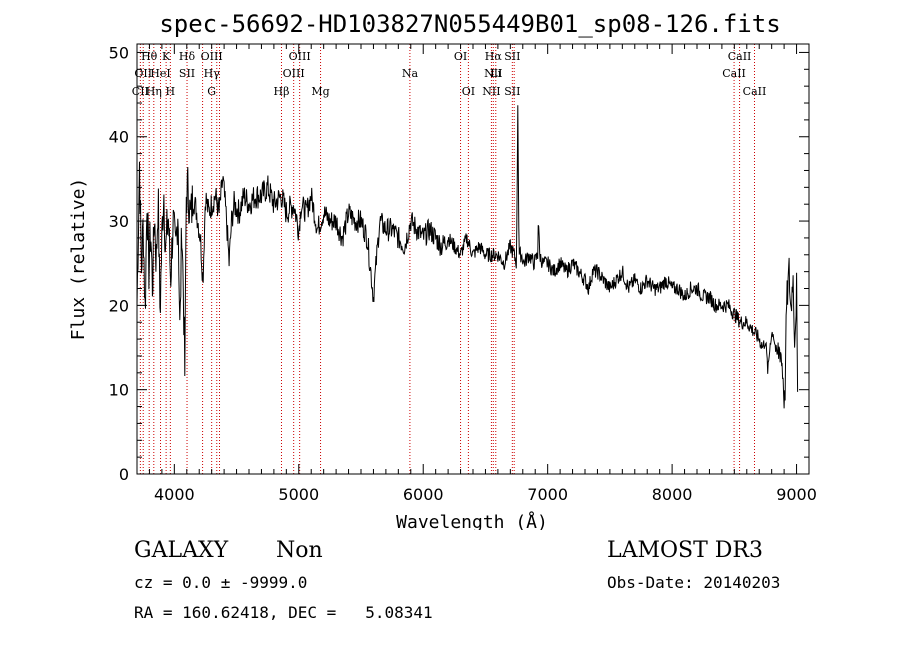  Describe the element at coordinates (181, 550) in the screenshot. I see `object-class: GALAXY` at that location.